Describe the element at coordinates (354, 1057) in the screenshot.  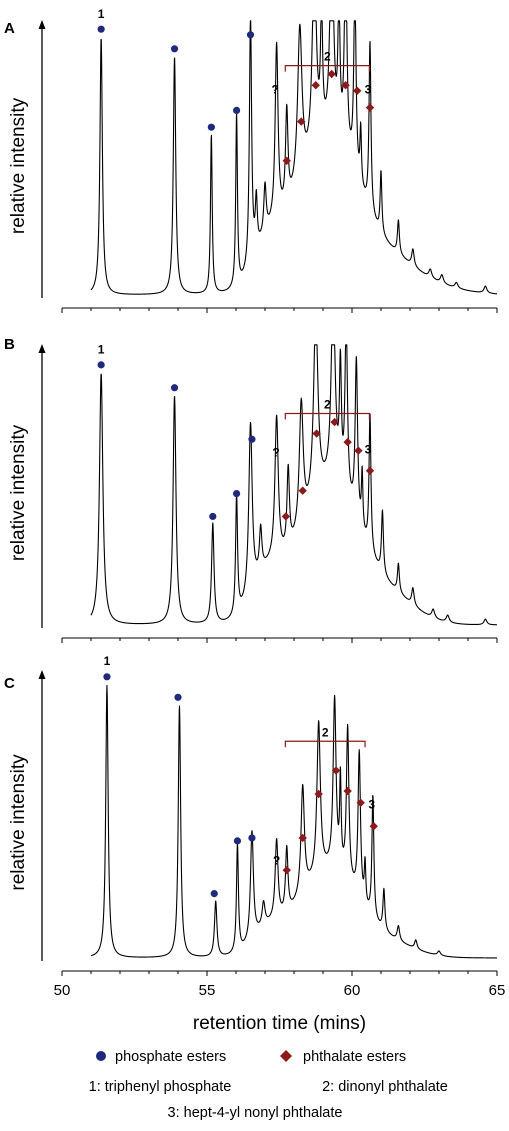
I see `legend-phthalate-label: phthalate esters` at that location.